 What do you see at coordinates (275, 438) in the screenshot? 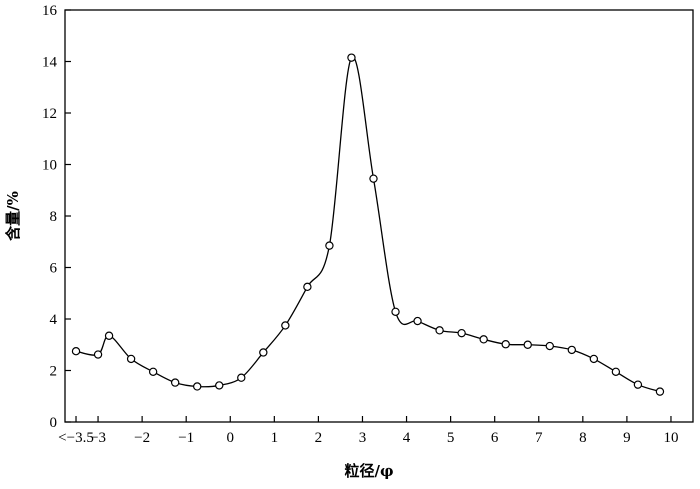
I see `x-tick-label: 1` at bounding box center [275, 438].